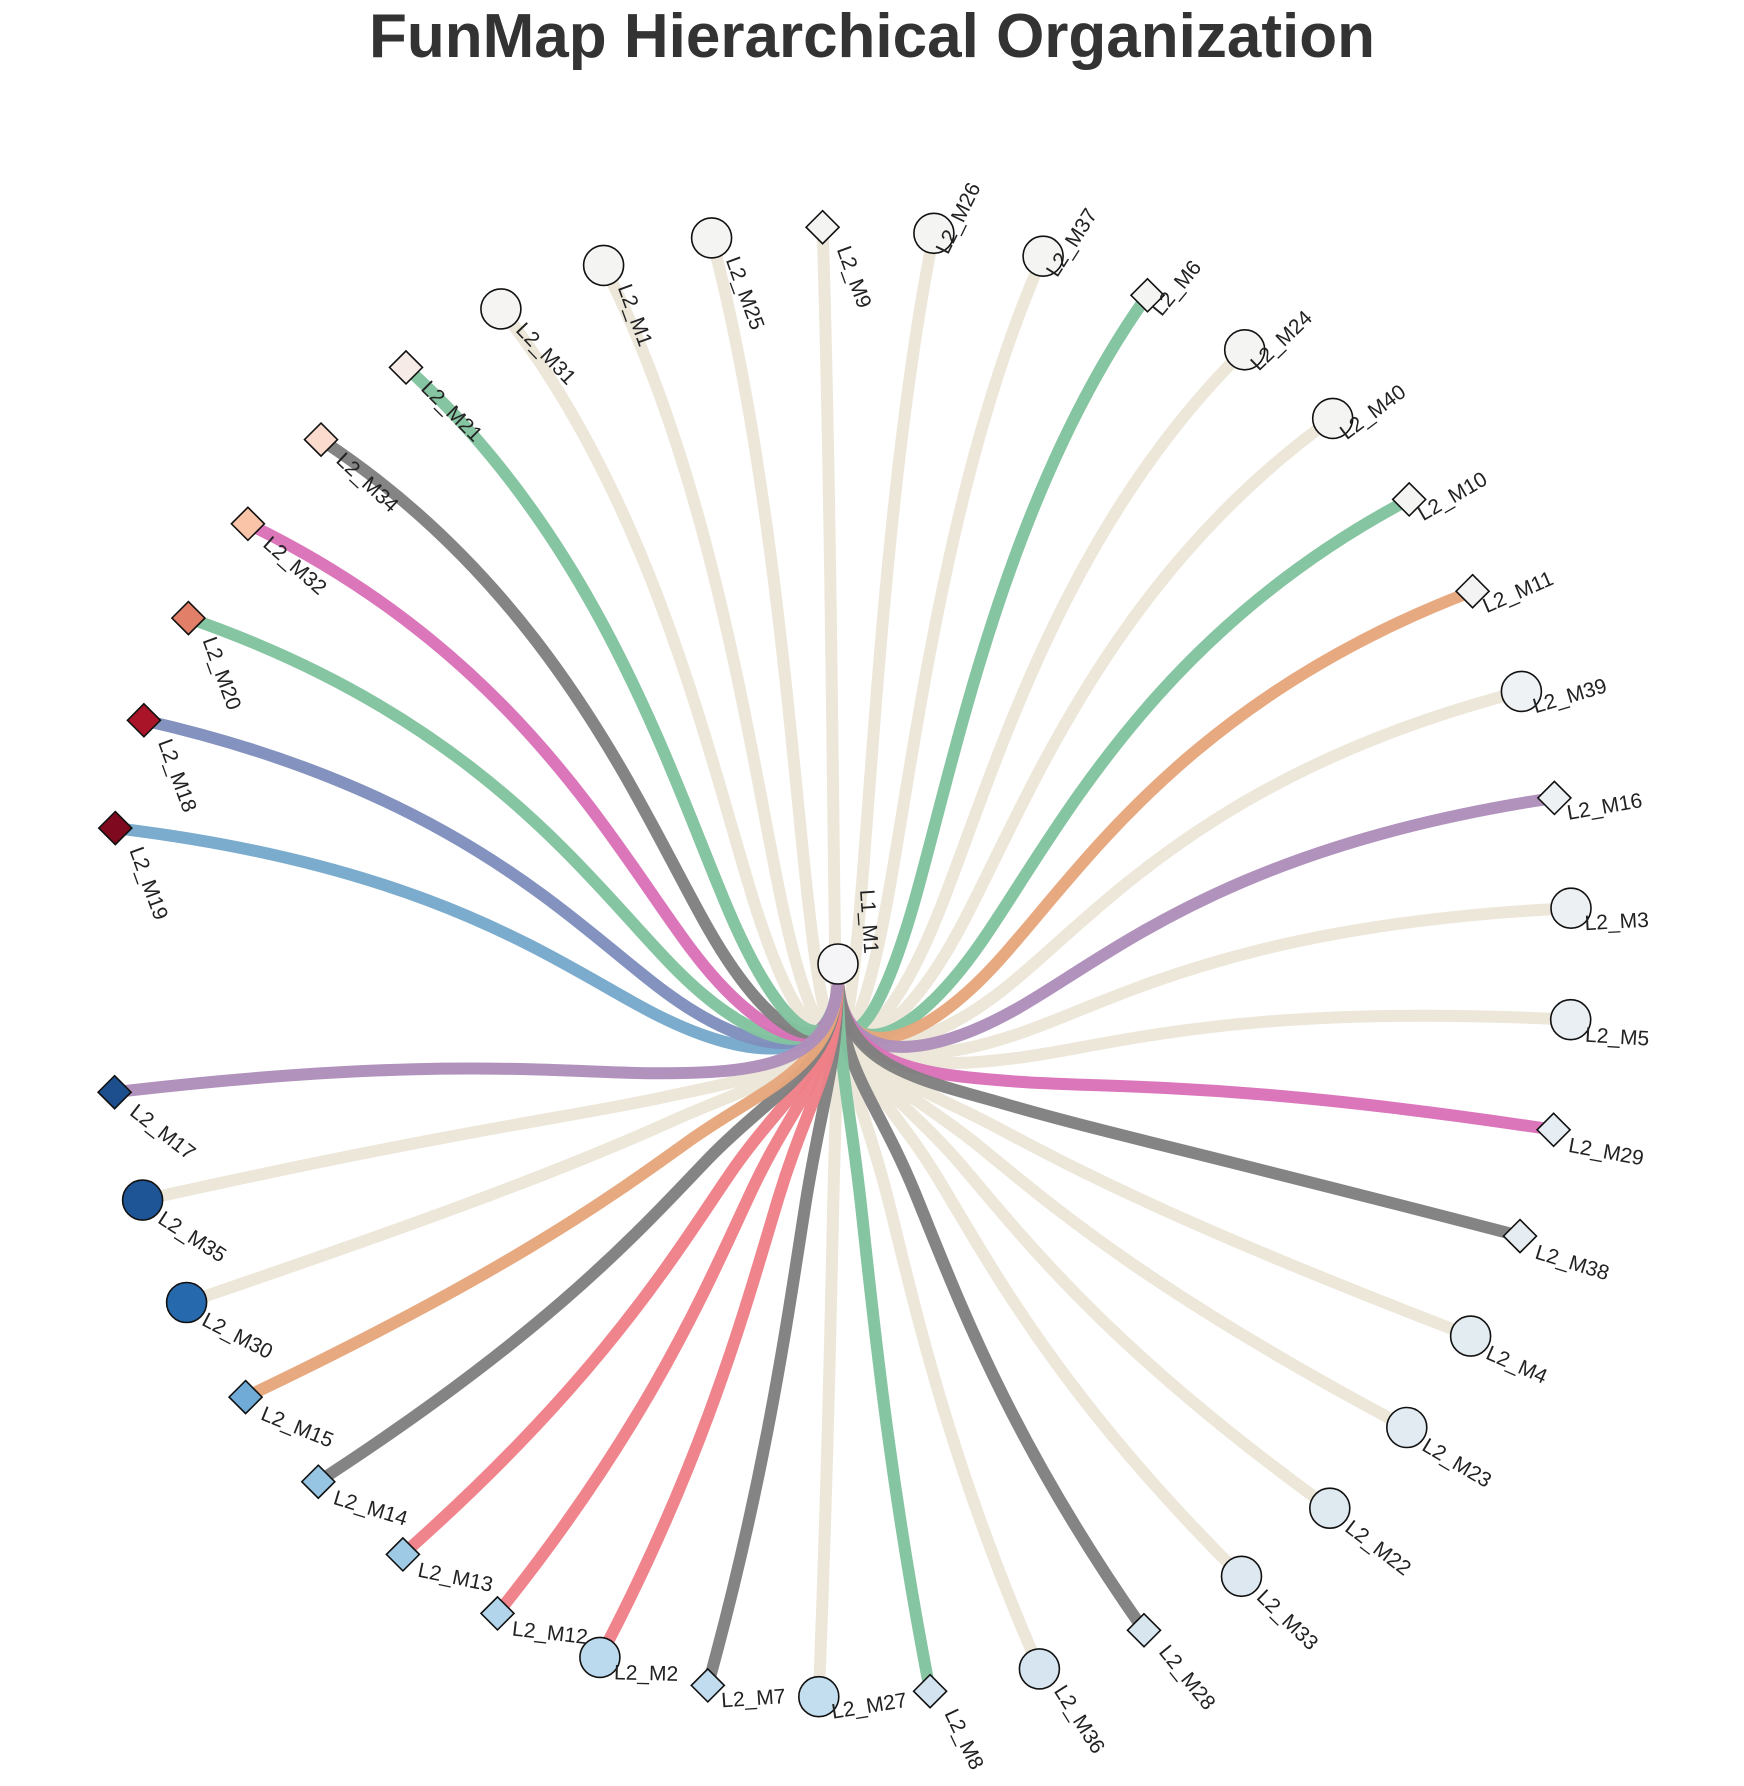 This screenshot has width=1744, height=1786. Describe the element at coordinates (318, 1482) in the screenshot. I see `node-l2-m14` at that location.